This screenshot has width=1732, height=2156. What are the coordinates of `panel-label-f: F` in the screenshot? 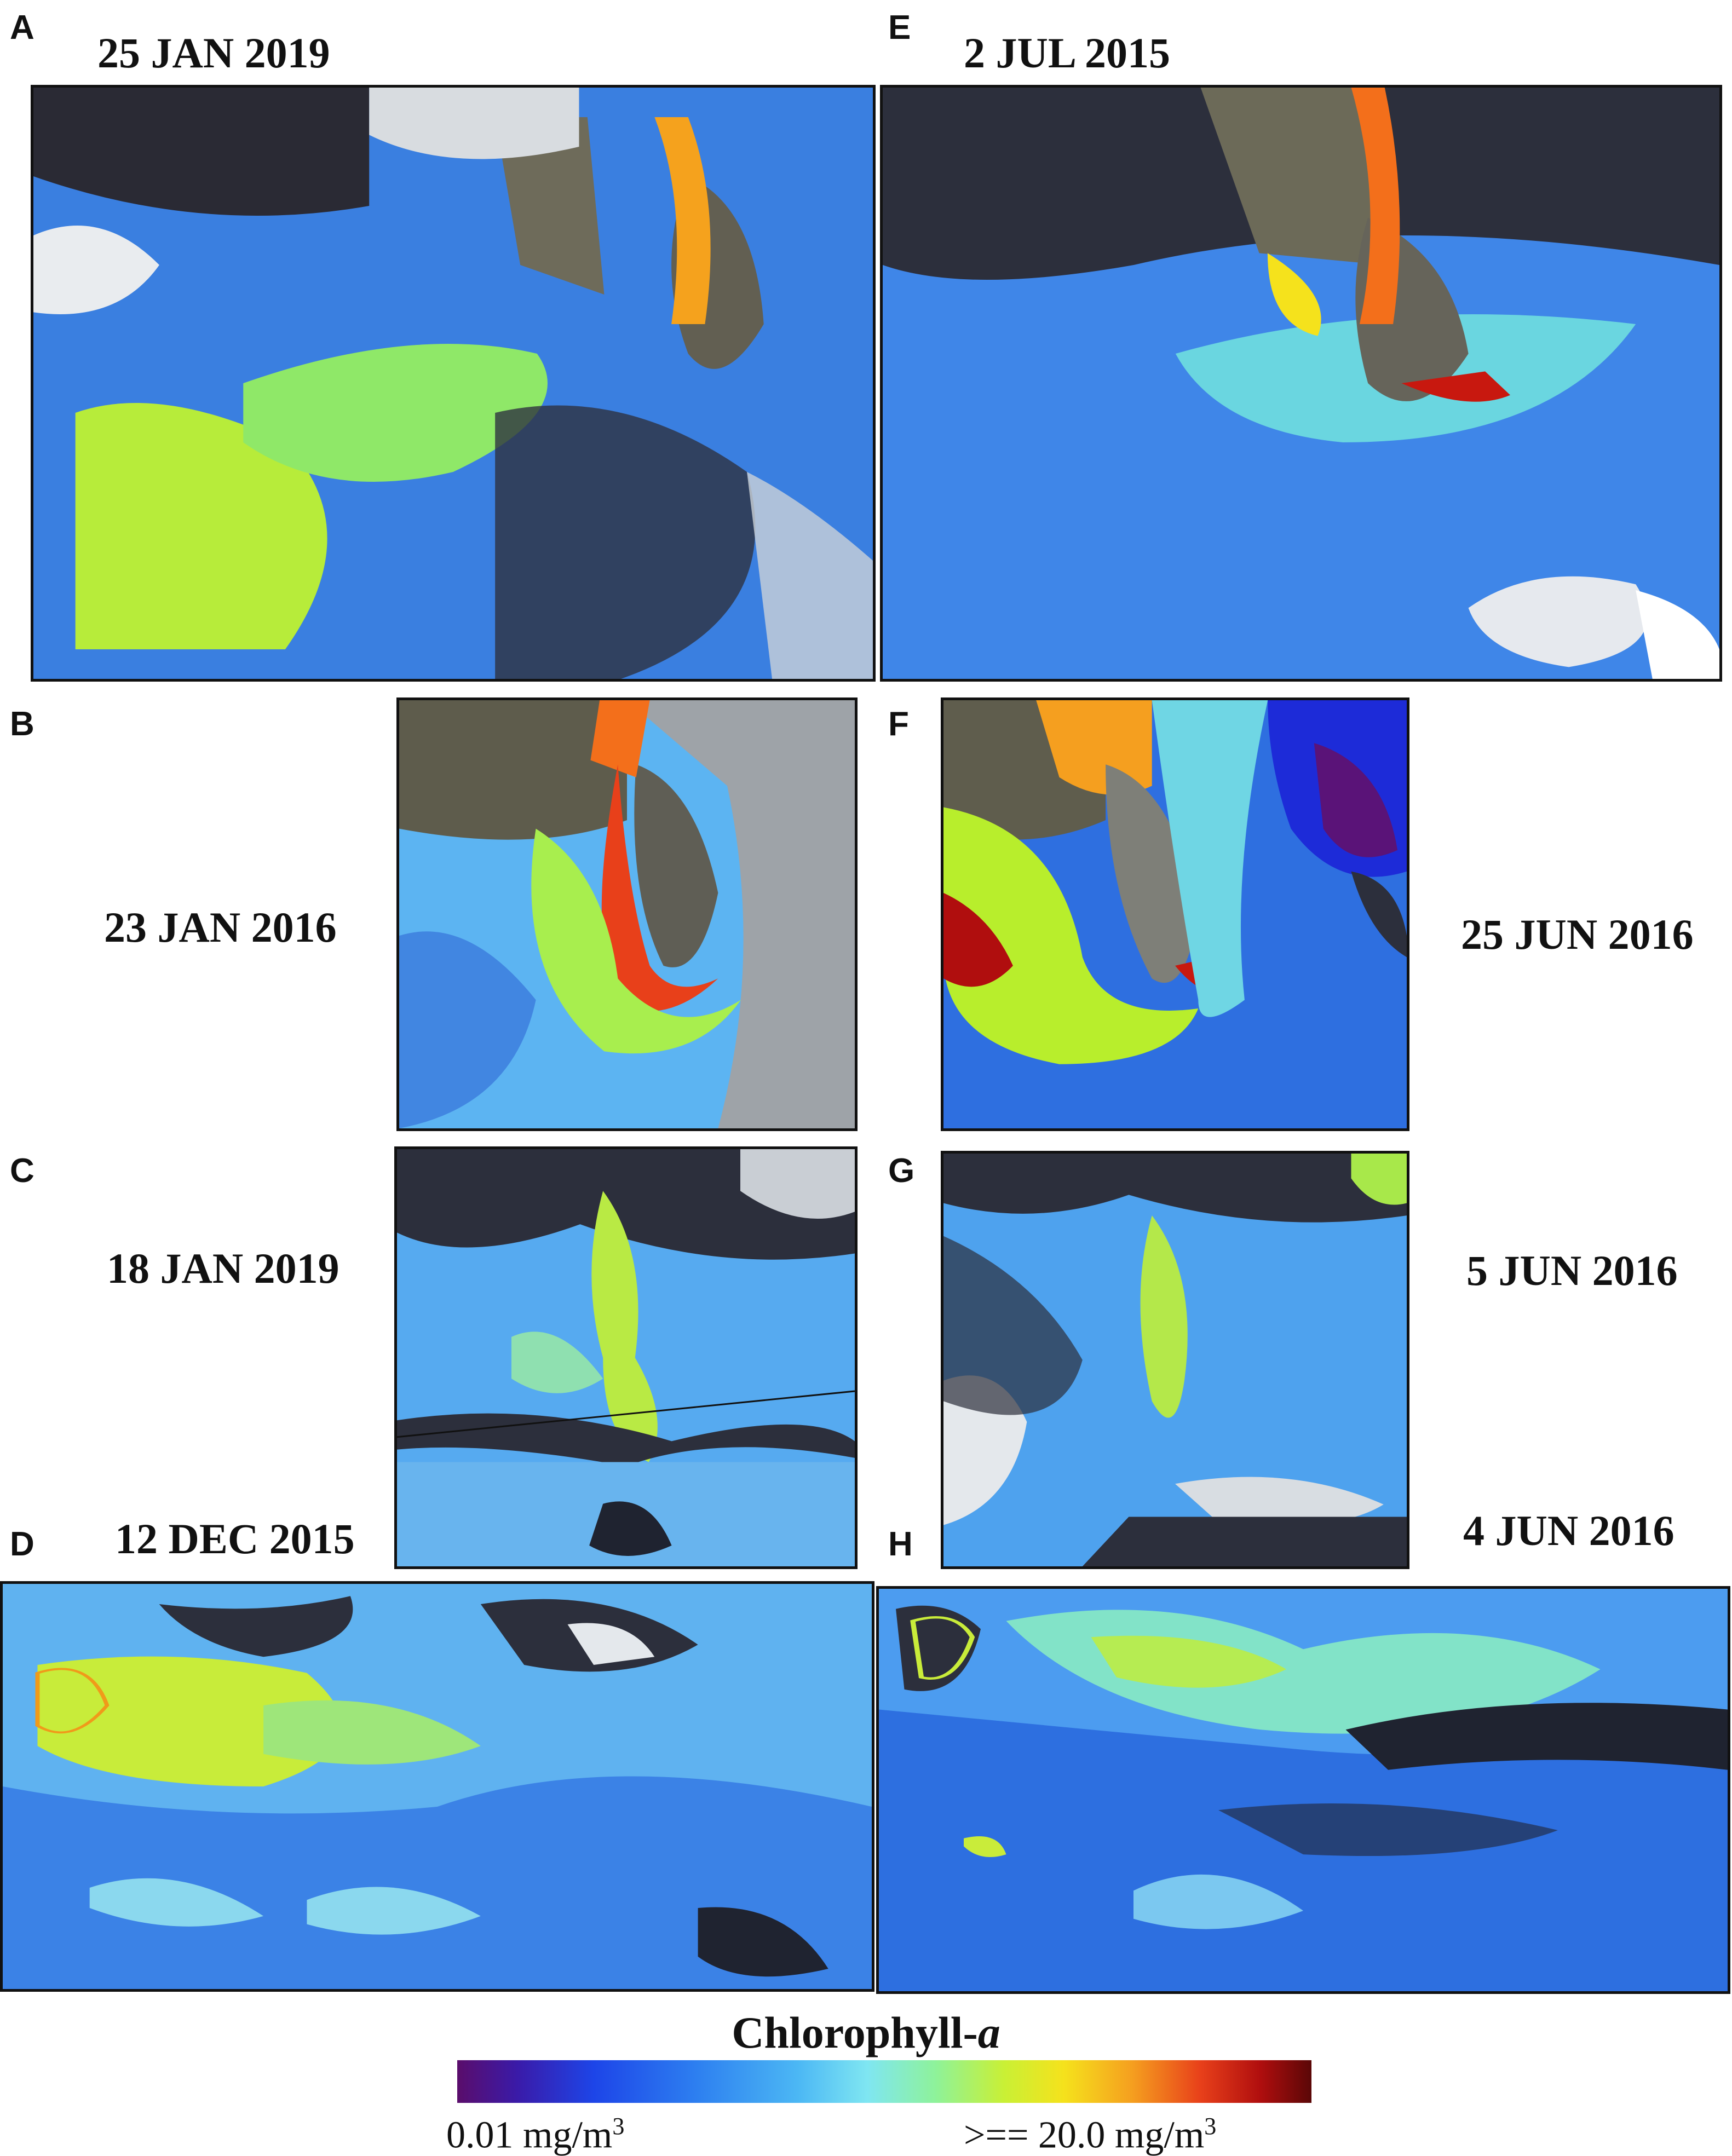 It's located at (898, 724).